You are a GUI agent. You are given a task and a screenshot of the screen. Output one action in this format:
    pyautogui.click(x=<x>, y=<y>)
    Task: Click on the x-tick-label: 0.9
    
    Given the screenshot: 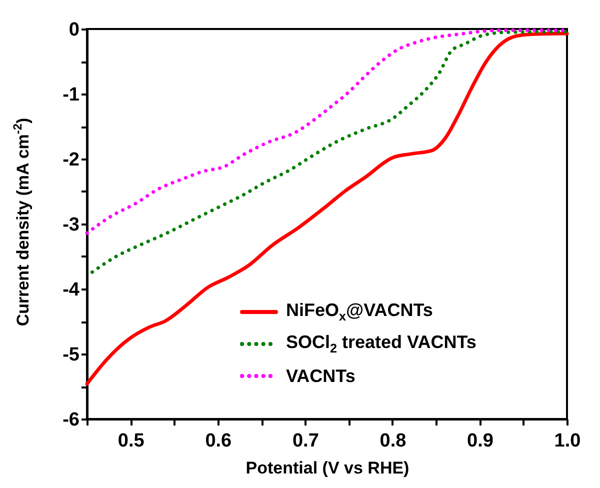 What is the action you would take?
    pyautogui.click(x=480, y=441)
    